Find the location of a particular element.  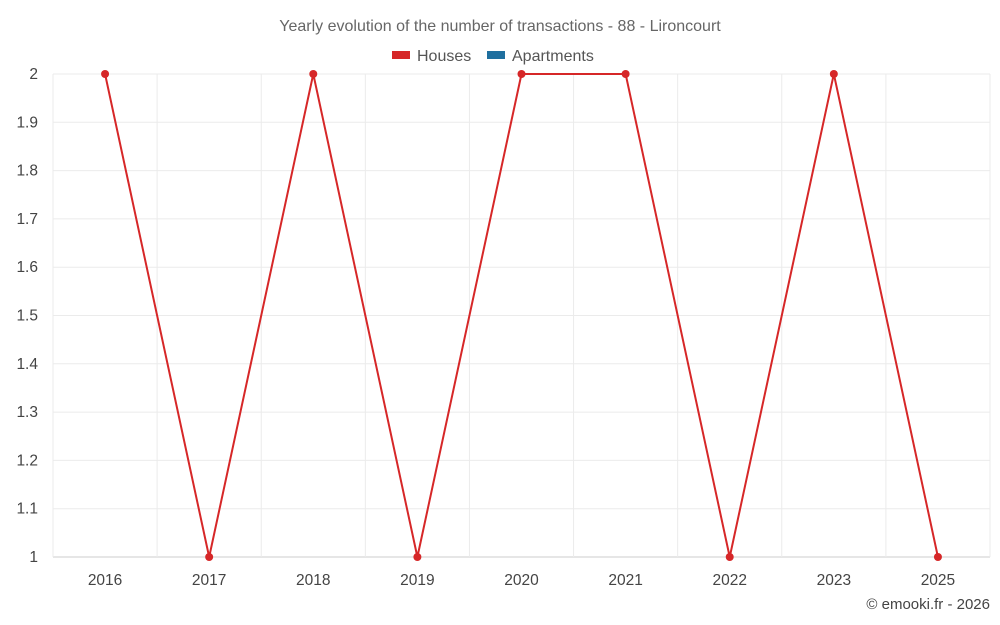

x-tick-label: 2020 is located at coordinates (521, 580).